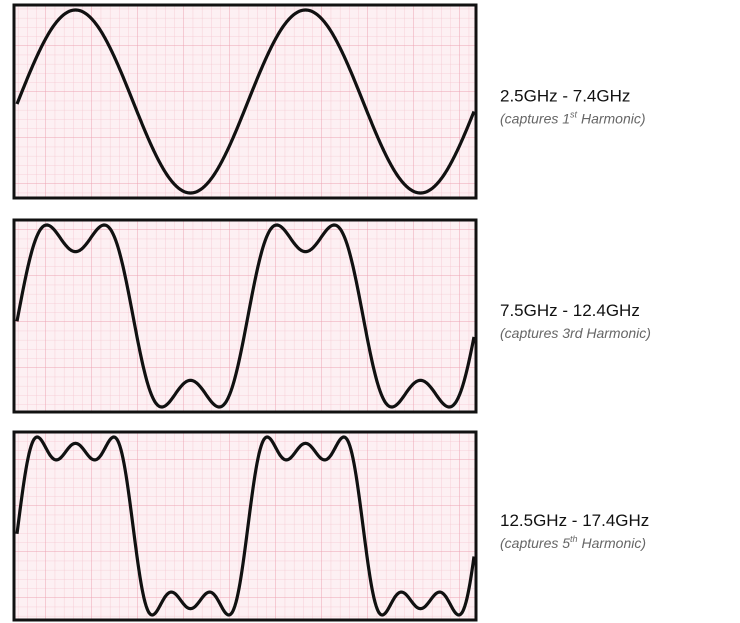 This screenshot has width=740, height=623. What do you see at coordinates (574, 539) in the screenshot?
I see `caption-part: th` at bounding box center [574, 539].